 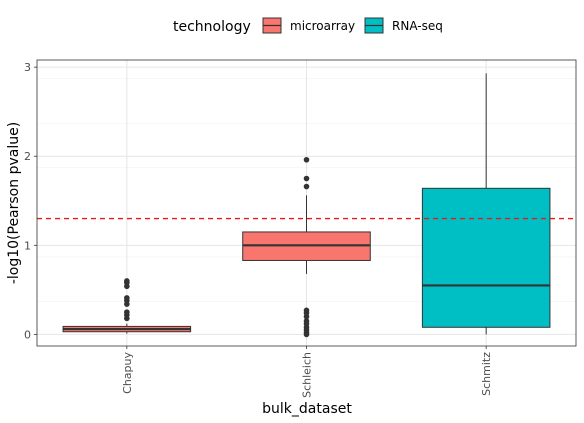 What do you see at coordinates (27, 334) in the screenshot?
I see `y-tick-label: 0` at bounding box center [27, 334].